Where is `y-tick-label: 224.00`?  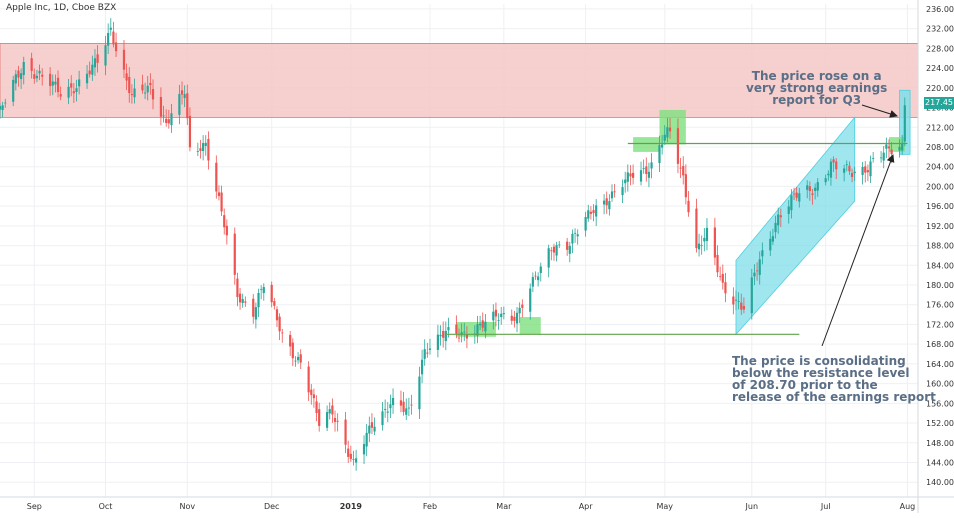 y-tick-label: 224.00 is located at coordinates (940, 68).